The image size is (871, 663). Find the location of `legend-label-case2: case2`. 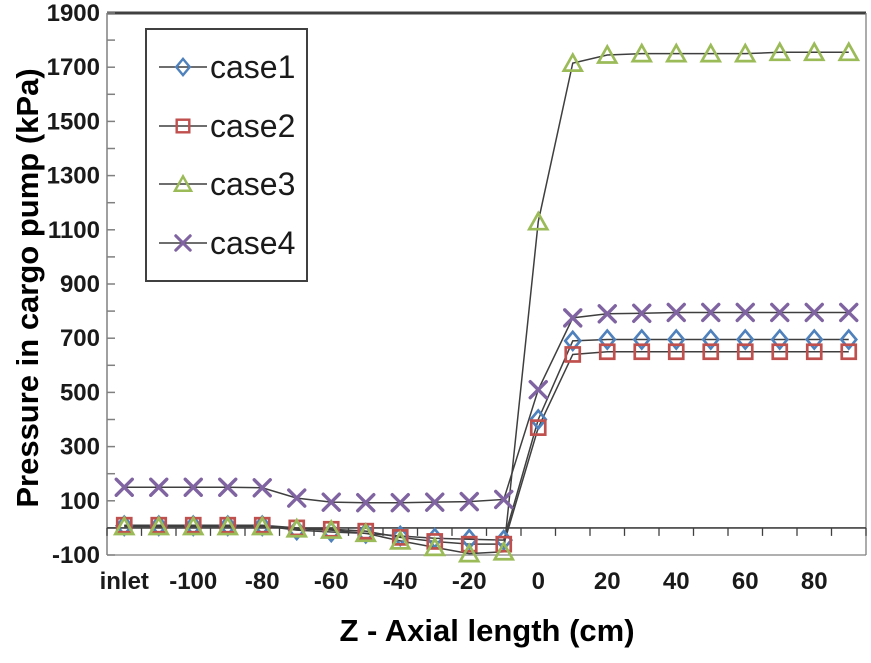

legend-label-case2: case2 is located at coordinates (253, 125).